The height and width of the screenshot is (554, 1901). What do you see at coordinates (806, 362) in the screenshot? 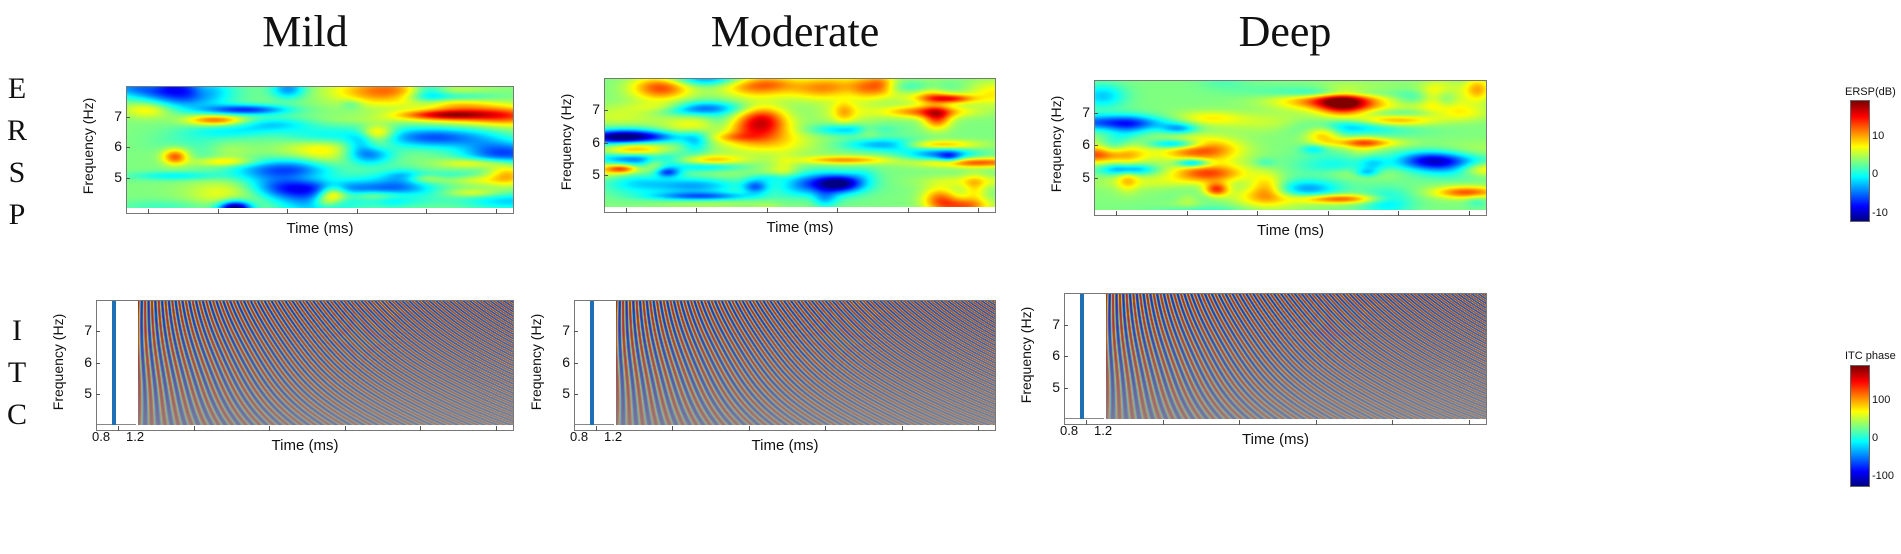
I see `itc-moderate-heatmap` at bounding box center [806, 362].